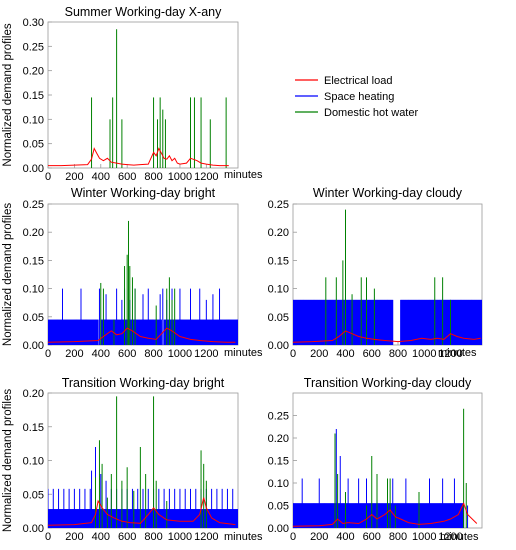 The image size is (516, 550). What do you see at coordinates (143, 193) in the screenshot?
I see `panel-title: Winter Working-day bright` at bounding box center [143, 193].